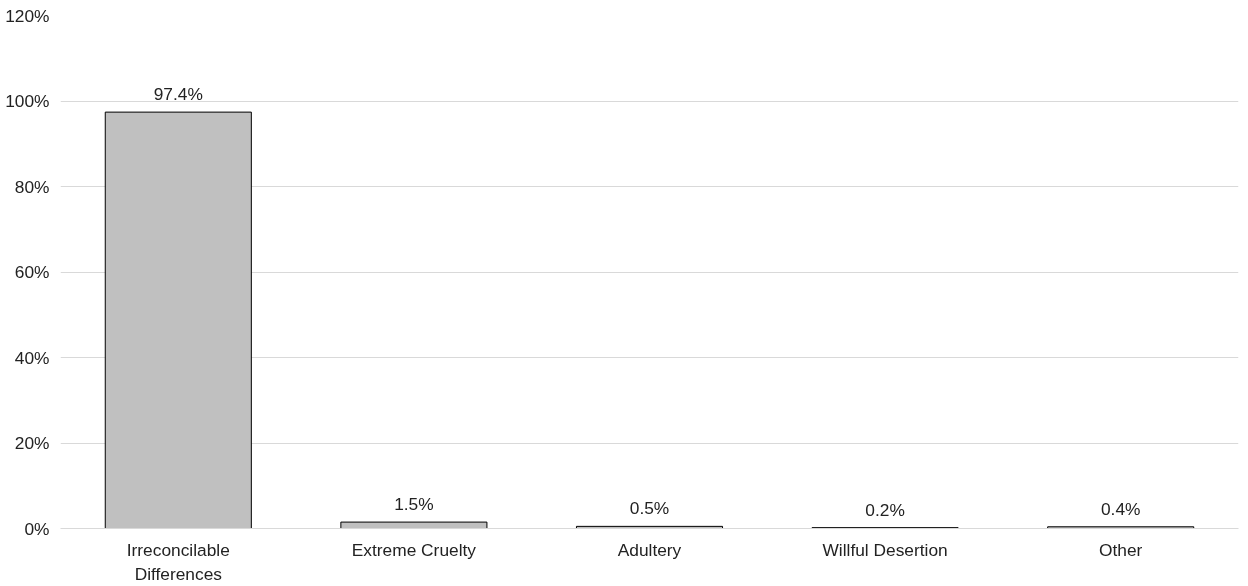 The image size is (1248, 586). I want to click on y-tick-label: 120%, so click(27, 15).